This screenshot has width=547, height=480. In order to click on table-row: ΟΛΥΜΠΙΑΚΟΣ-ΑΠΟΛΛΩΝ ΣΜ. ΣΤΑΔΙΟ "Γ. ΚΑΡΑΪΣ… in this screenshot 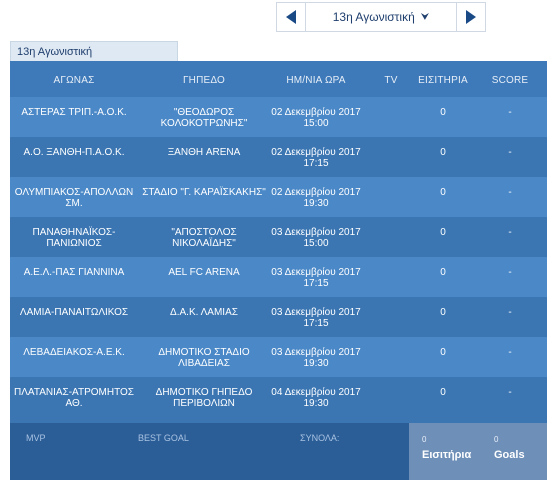, I will do `click(278, 197)`.